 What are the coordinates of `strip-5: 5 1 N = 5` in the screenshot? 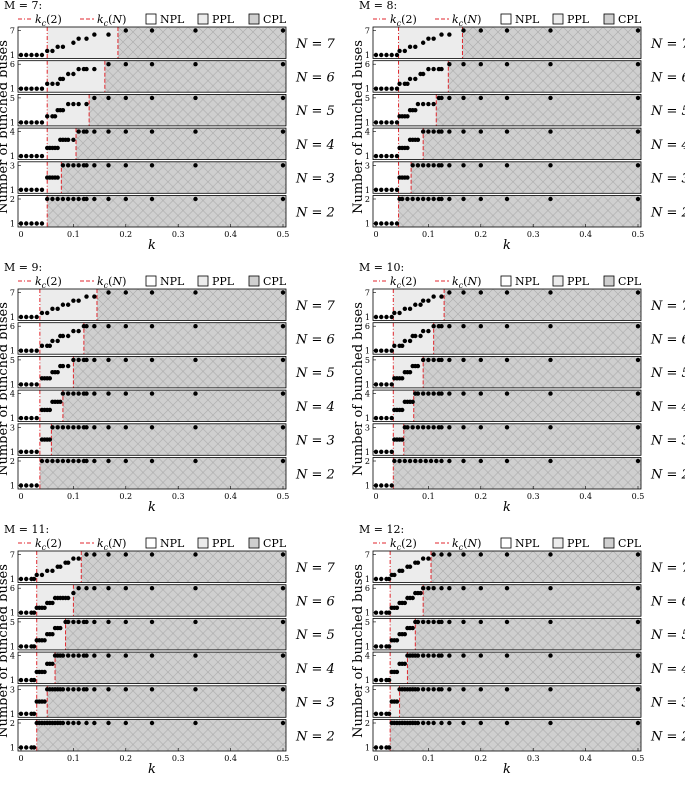 It's located at (172, 373).